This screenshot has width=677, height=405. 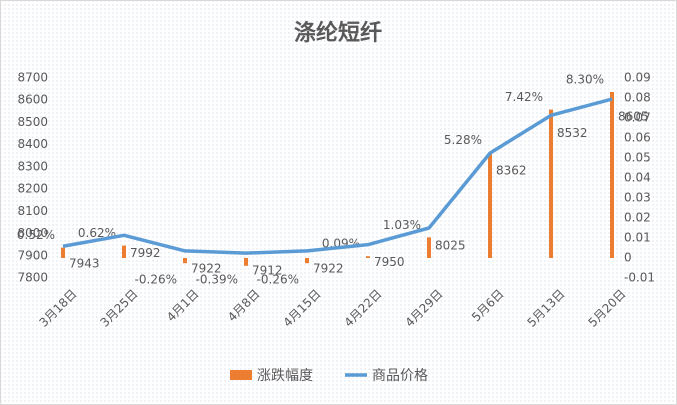 I want to click on legend-label: 涨跌幅度, so click(x=285, y=376).